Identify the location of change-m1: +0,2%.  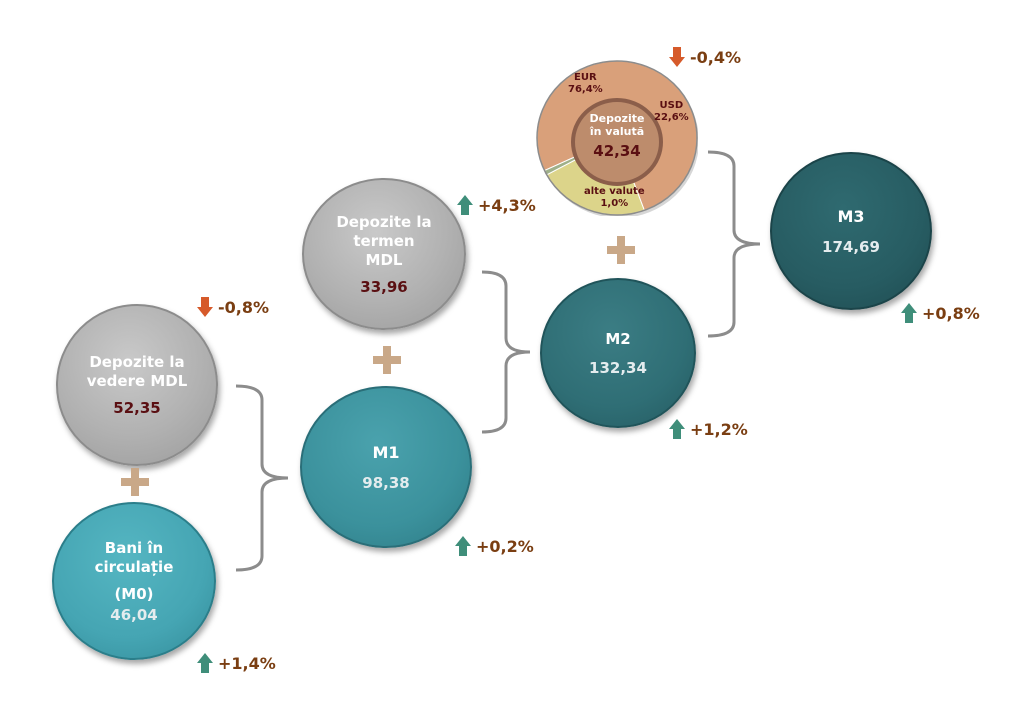
(494, 546).